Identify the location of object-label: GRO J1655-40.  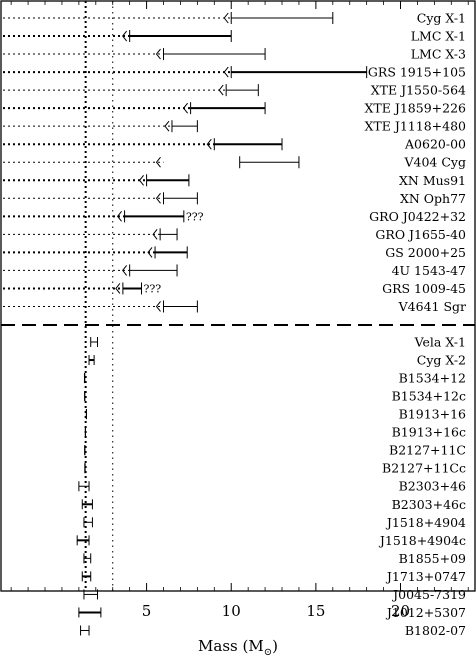
(420, 234).